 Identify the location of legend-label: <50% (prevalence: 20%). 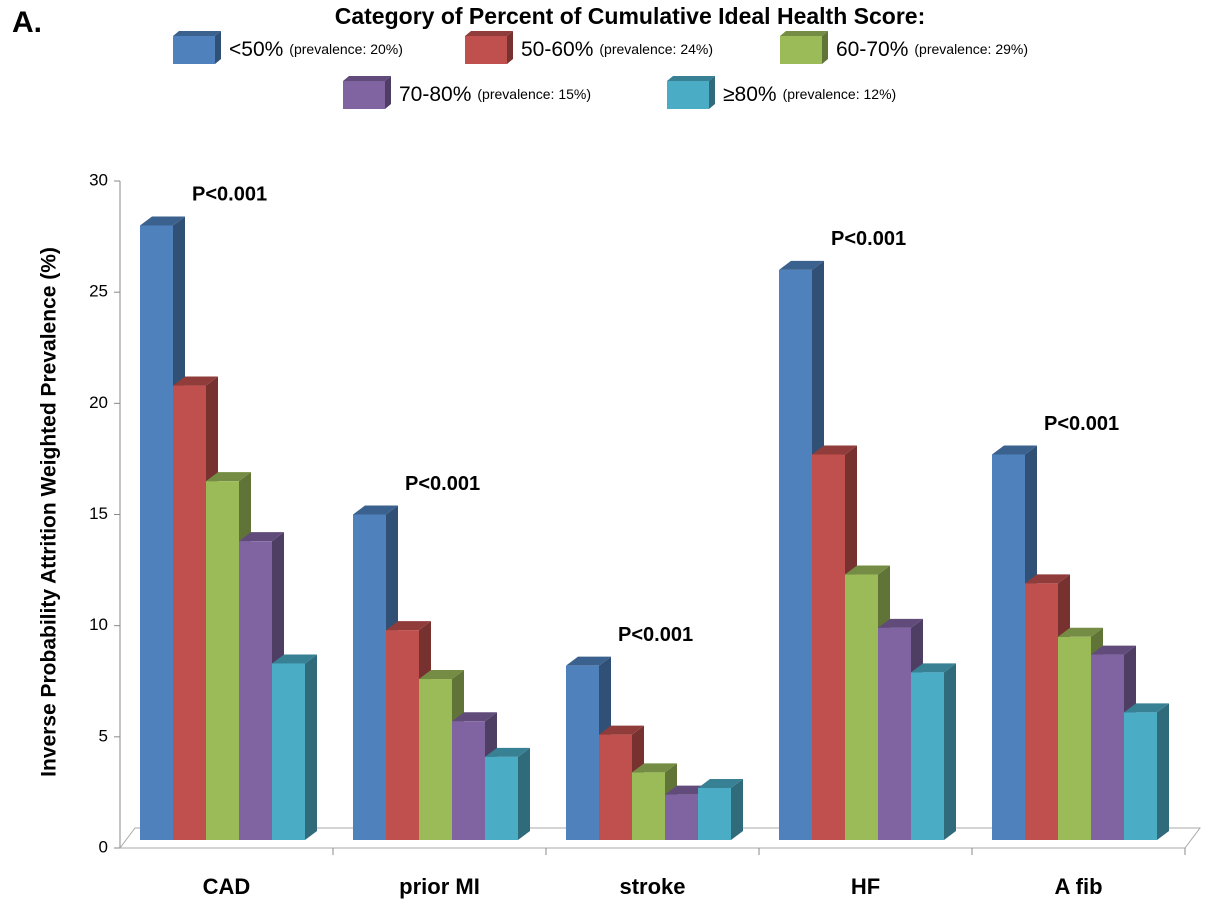
(316, 49).